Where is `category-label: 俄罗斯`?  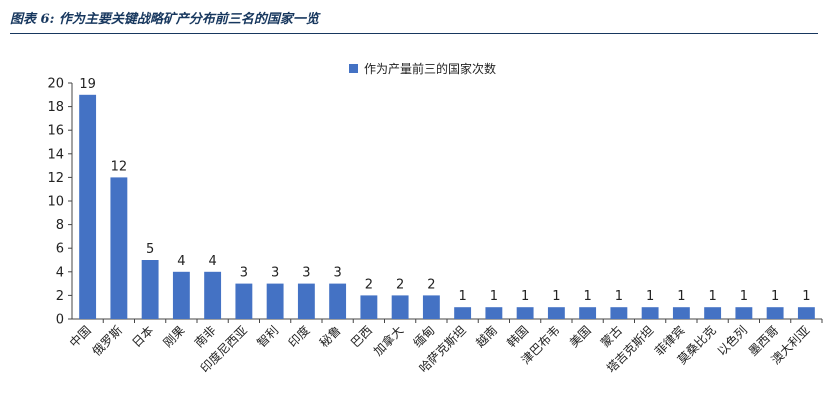 category-label: 俄罗斯 is located at coordinates (107, 340).